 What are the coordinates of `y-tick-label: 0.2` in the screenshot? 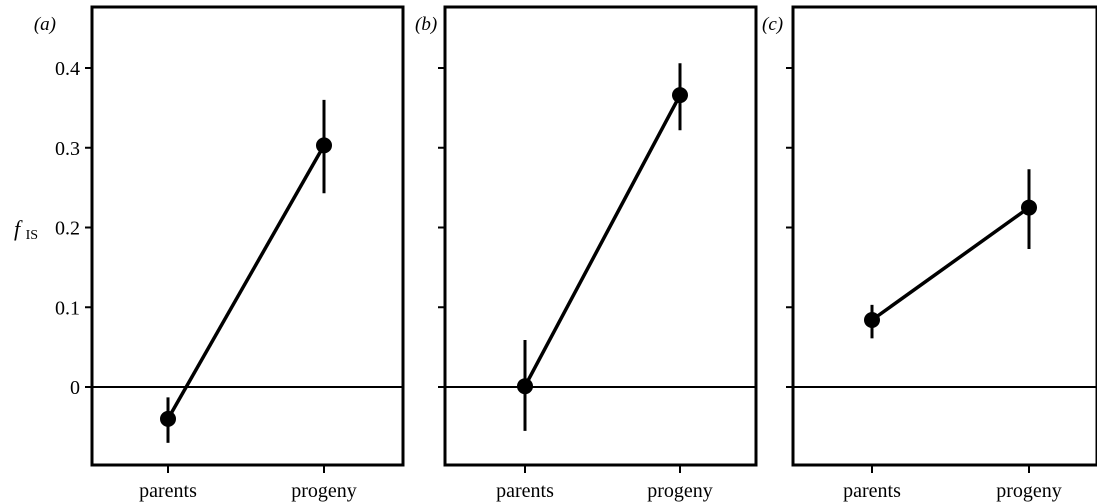 It's located at (67, 229).